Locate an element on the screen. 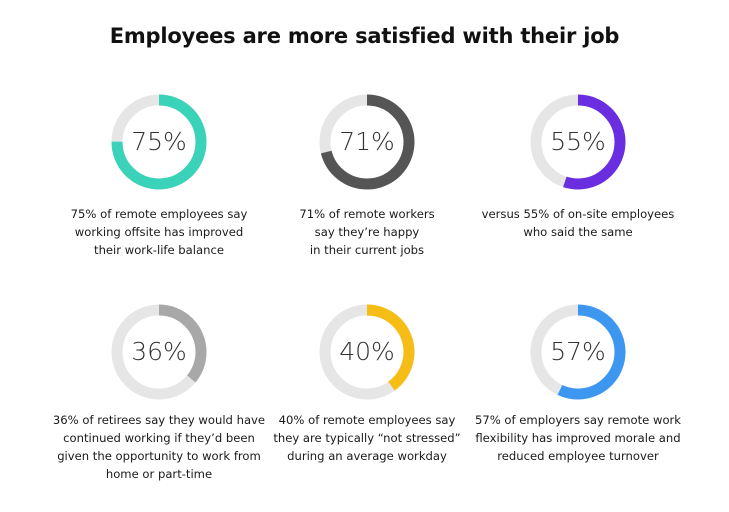 The height and width of the screenshot is (512, 729). donut-chart: 55% is located at coordinates (578, 142).